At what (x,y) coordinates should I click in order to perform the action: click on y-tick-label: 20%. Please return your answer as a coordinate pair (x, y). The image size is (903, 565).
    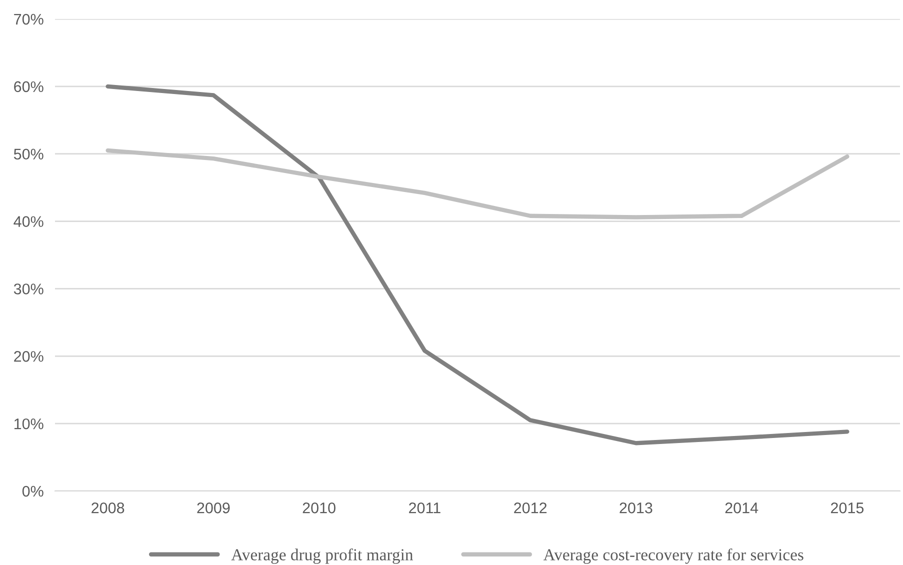
    Looking at the image, I should click on (29, 356).